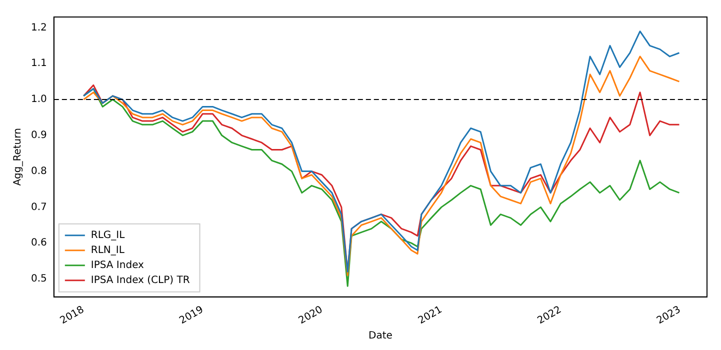 The height and width of the screenshot is (350, 721). Describe the element at coordinates (38, 100) in the screenshot. I see `y-tick-label: 1.0` at that location.